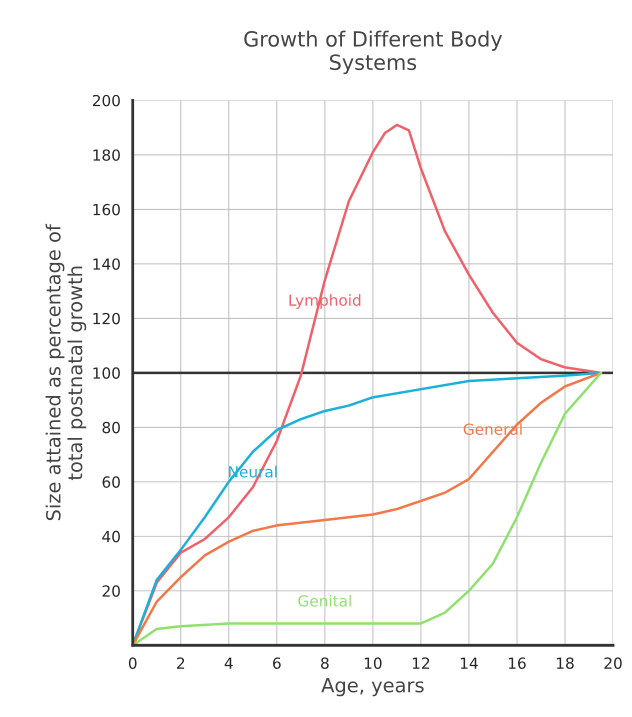 The height and width of the screenshot is (717, 632). What do you see at coordinates (106, 373) in the screenshot?
I see `y-tick-label: 100` at bounding box center [106, 373].